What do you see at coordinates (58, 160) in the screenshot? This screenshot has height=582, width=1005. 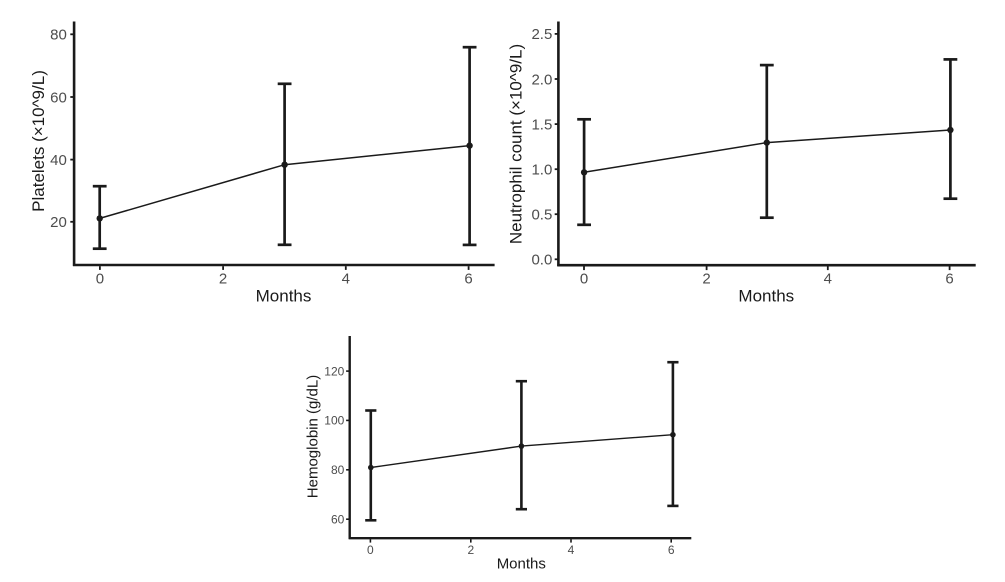 I see `svg-text: 40` at bounding box center [58, 160].